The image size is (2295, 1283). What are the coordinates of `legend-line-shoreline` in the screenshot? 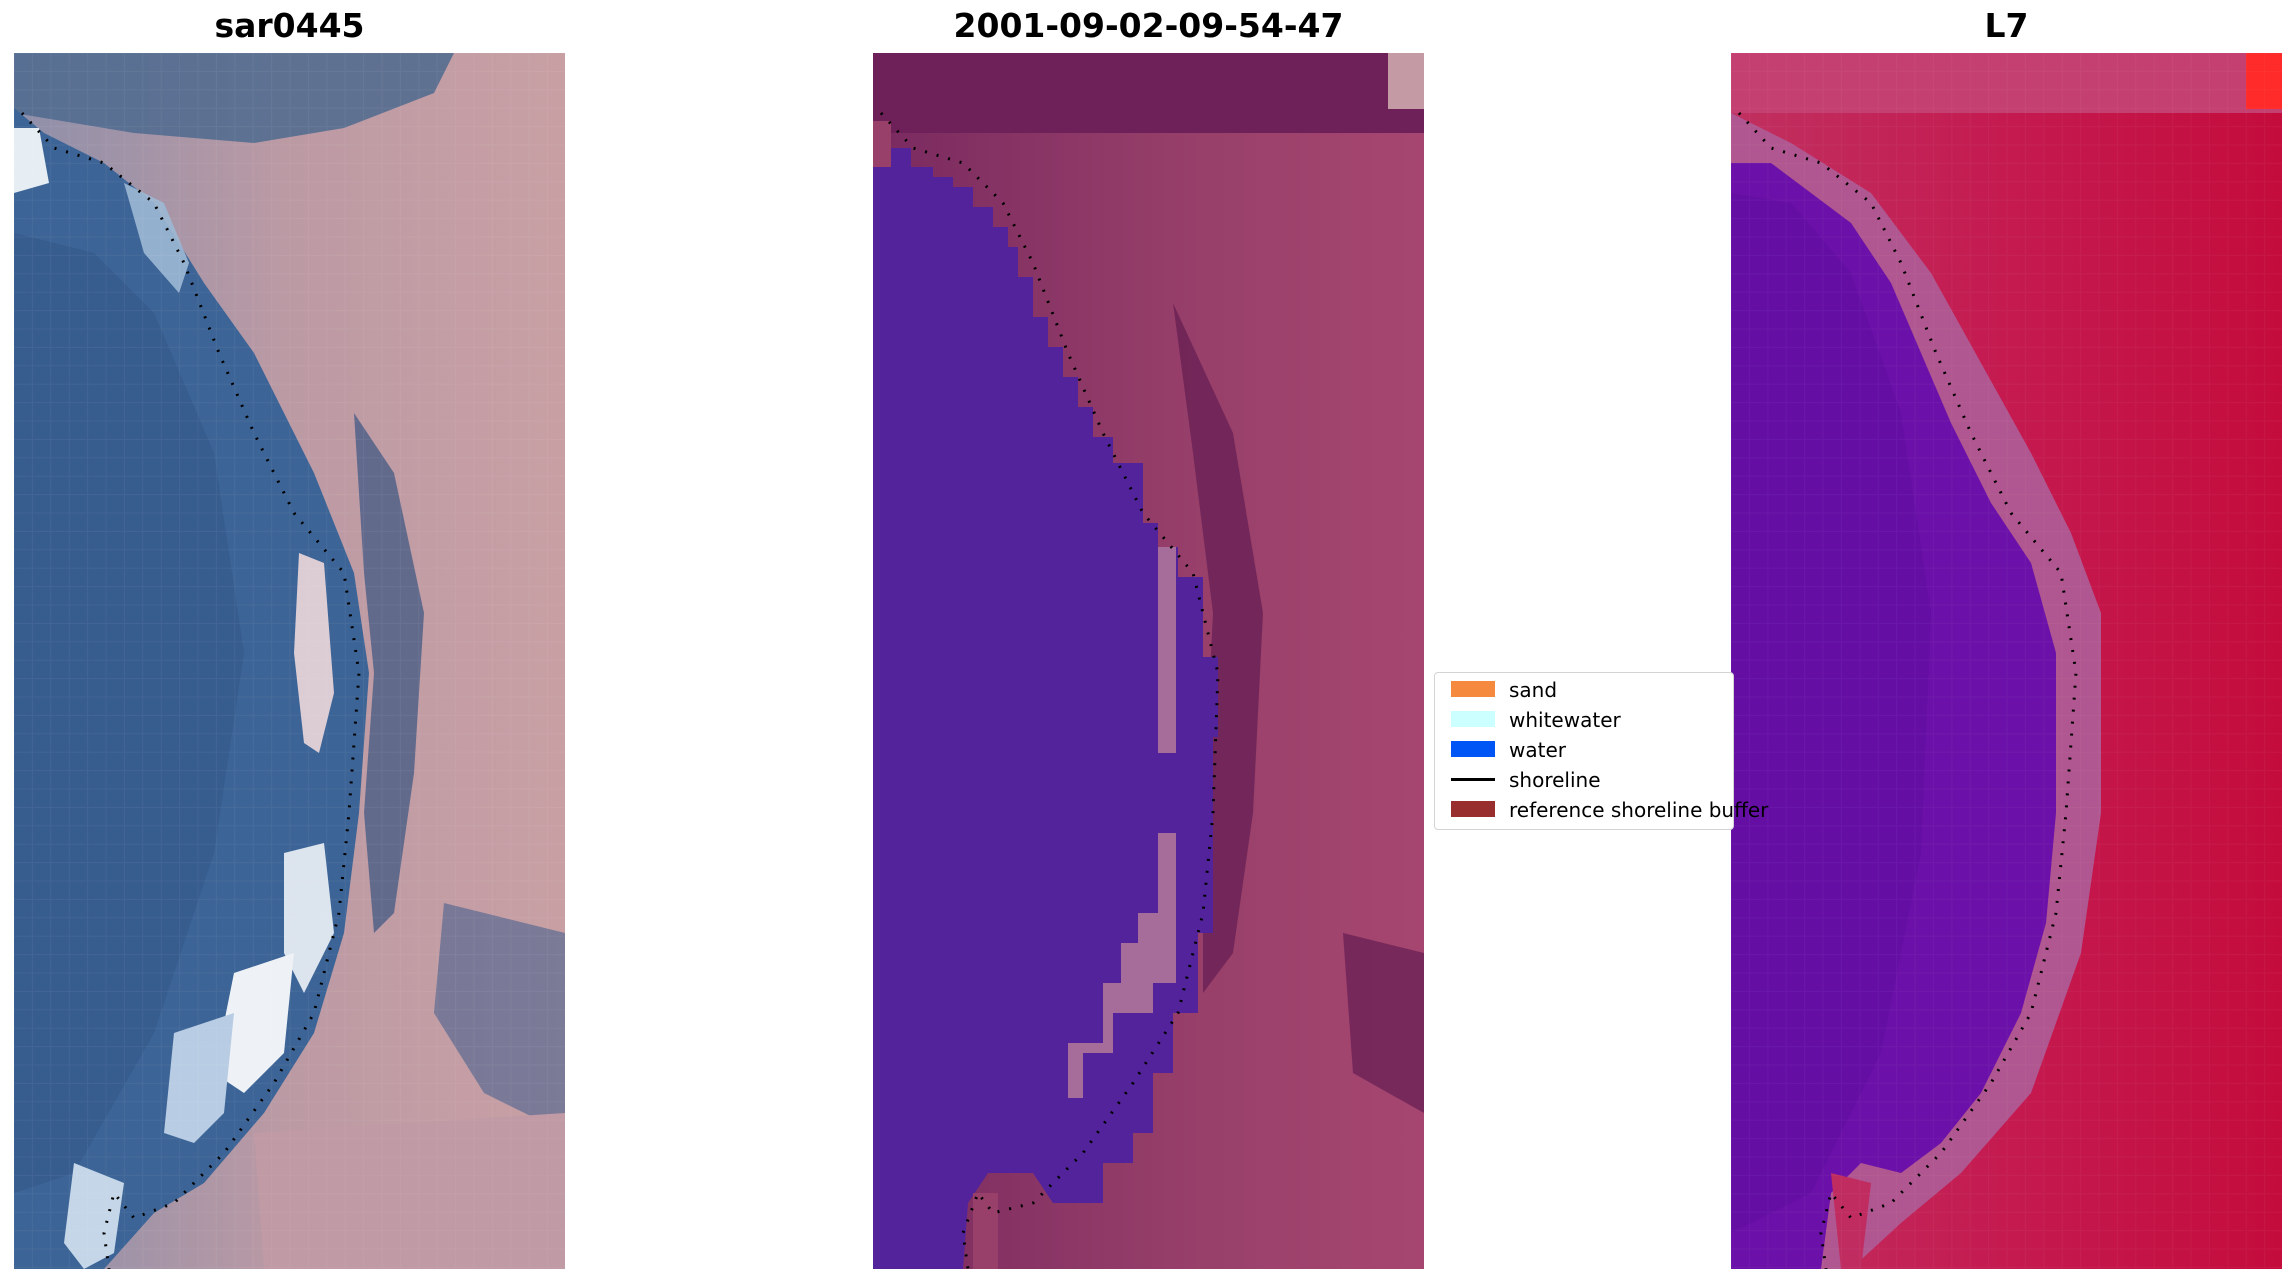 It's located at (1473, 779).